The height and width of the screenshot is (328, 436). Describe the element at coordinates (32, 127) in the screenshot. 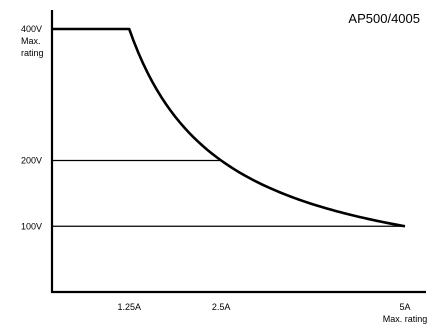

I see `y-tick-labels: 400V Max. rating 200V 100V` at that location.